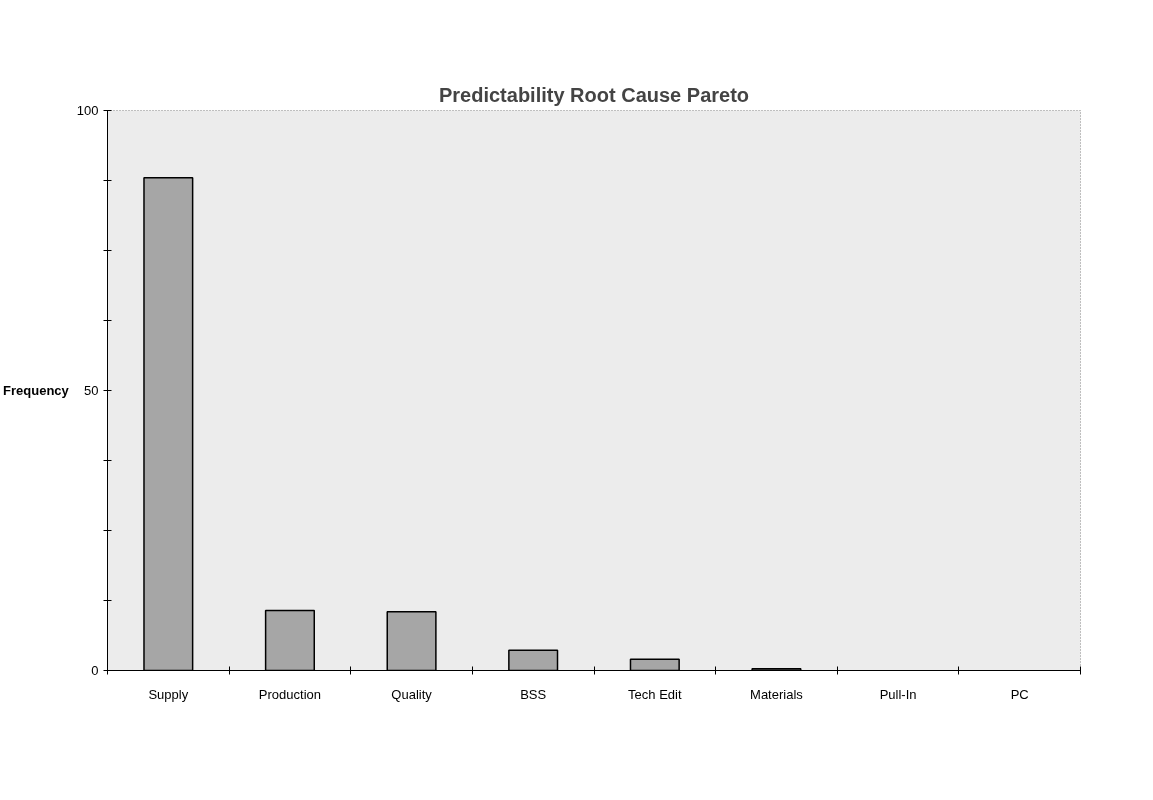 This screenshot has height=800, width=1153. Describe the element at coordinates (594, 94) in the screenshot. I see `chart-title: Predictability Root Cause Pareto` at that location.